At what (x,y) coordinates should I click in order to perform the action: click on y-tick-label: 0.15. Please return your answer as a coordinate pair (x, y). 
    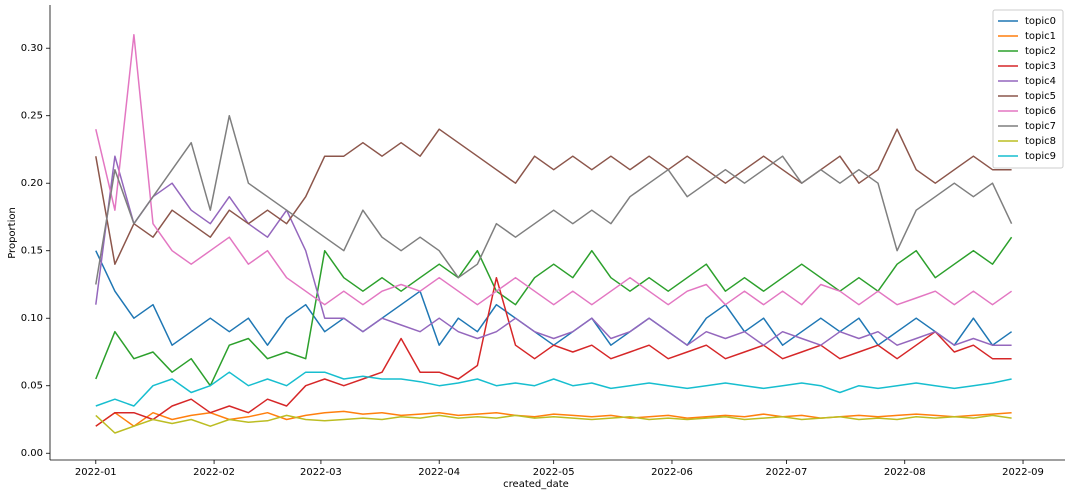
    Looking at the image, I should click on (32, 251).